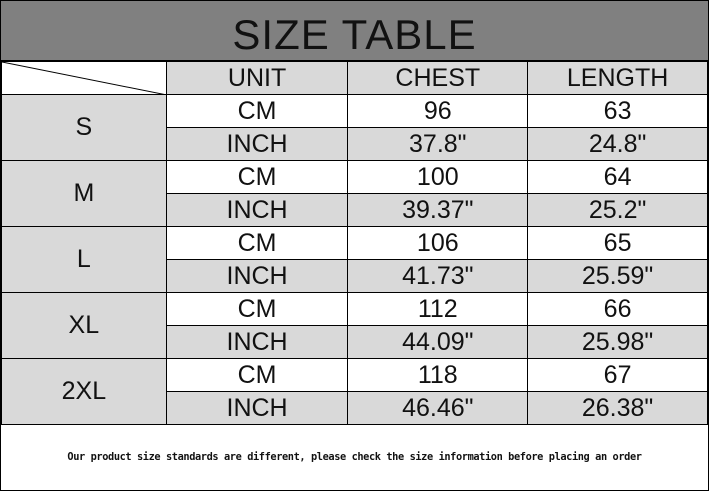  I want to click on size-label: M, so click(84, 193).